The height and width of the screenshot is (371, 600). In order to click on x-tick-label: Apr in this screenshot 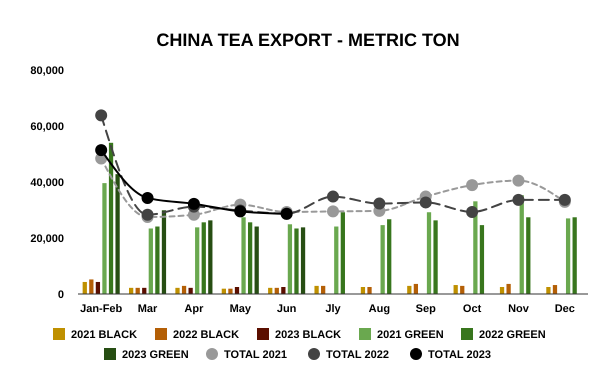, I will do `click(194, 309)`.